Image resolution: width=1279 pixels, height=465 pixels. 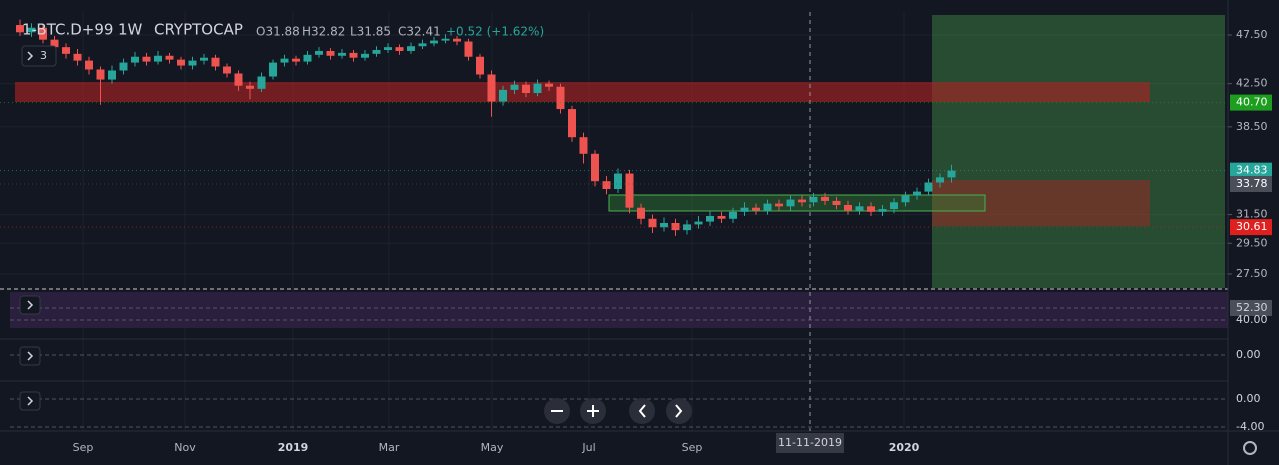 I want to click on x-tick-label: Nov, so click(x=185, y=447).